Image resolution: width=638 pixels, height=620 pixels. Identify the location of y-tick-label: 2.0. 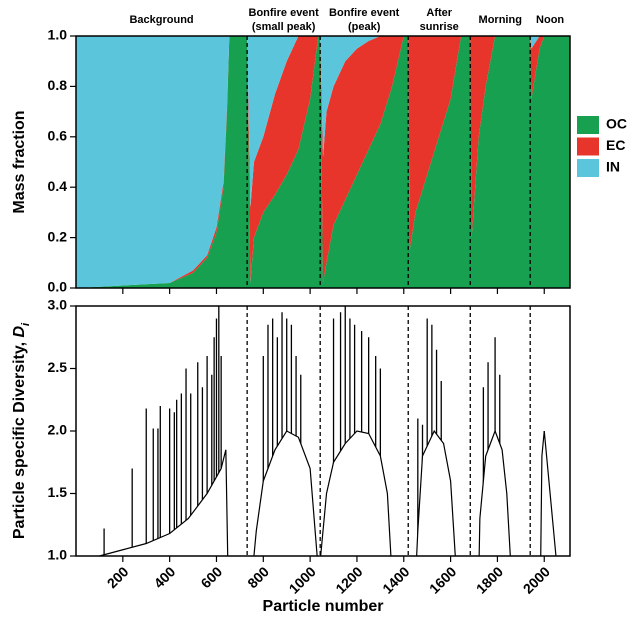
(58, 430).